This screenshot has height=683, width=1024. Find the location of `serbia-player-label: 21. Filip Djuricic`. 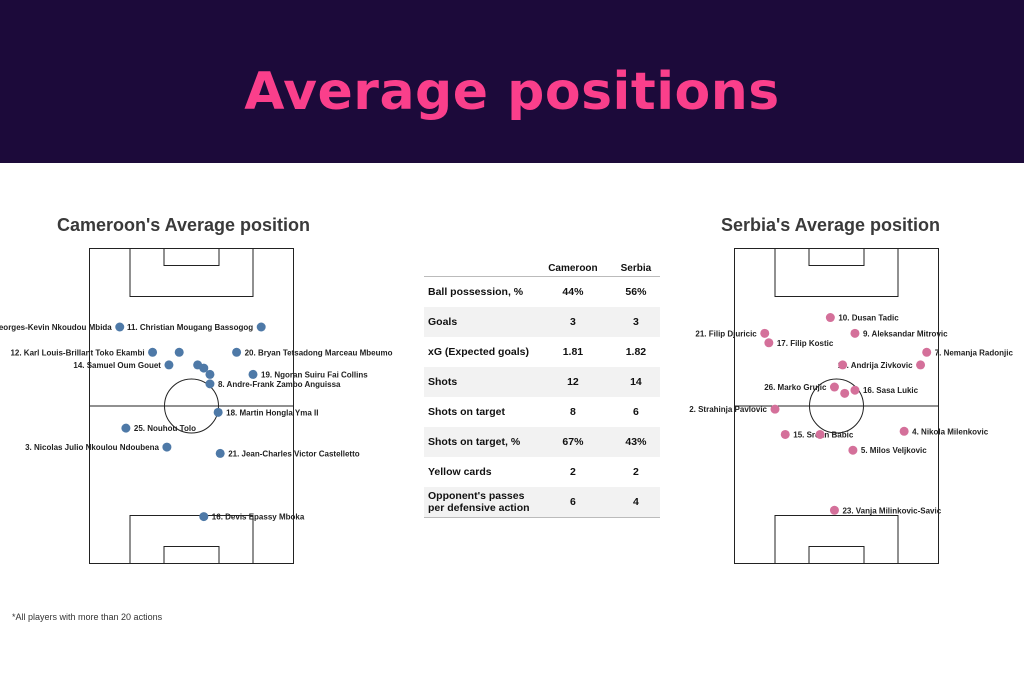

serbia-player-label: 21. Filip Djuricic is located at coordinates (726, 333).